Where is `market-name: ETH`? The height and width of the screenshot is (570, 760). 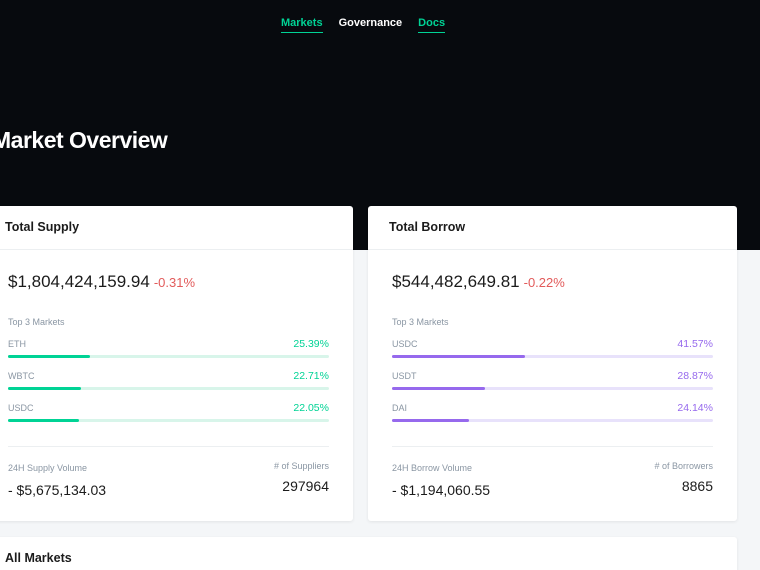
market-name: ETH is located at coordinates (17, 344).